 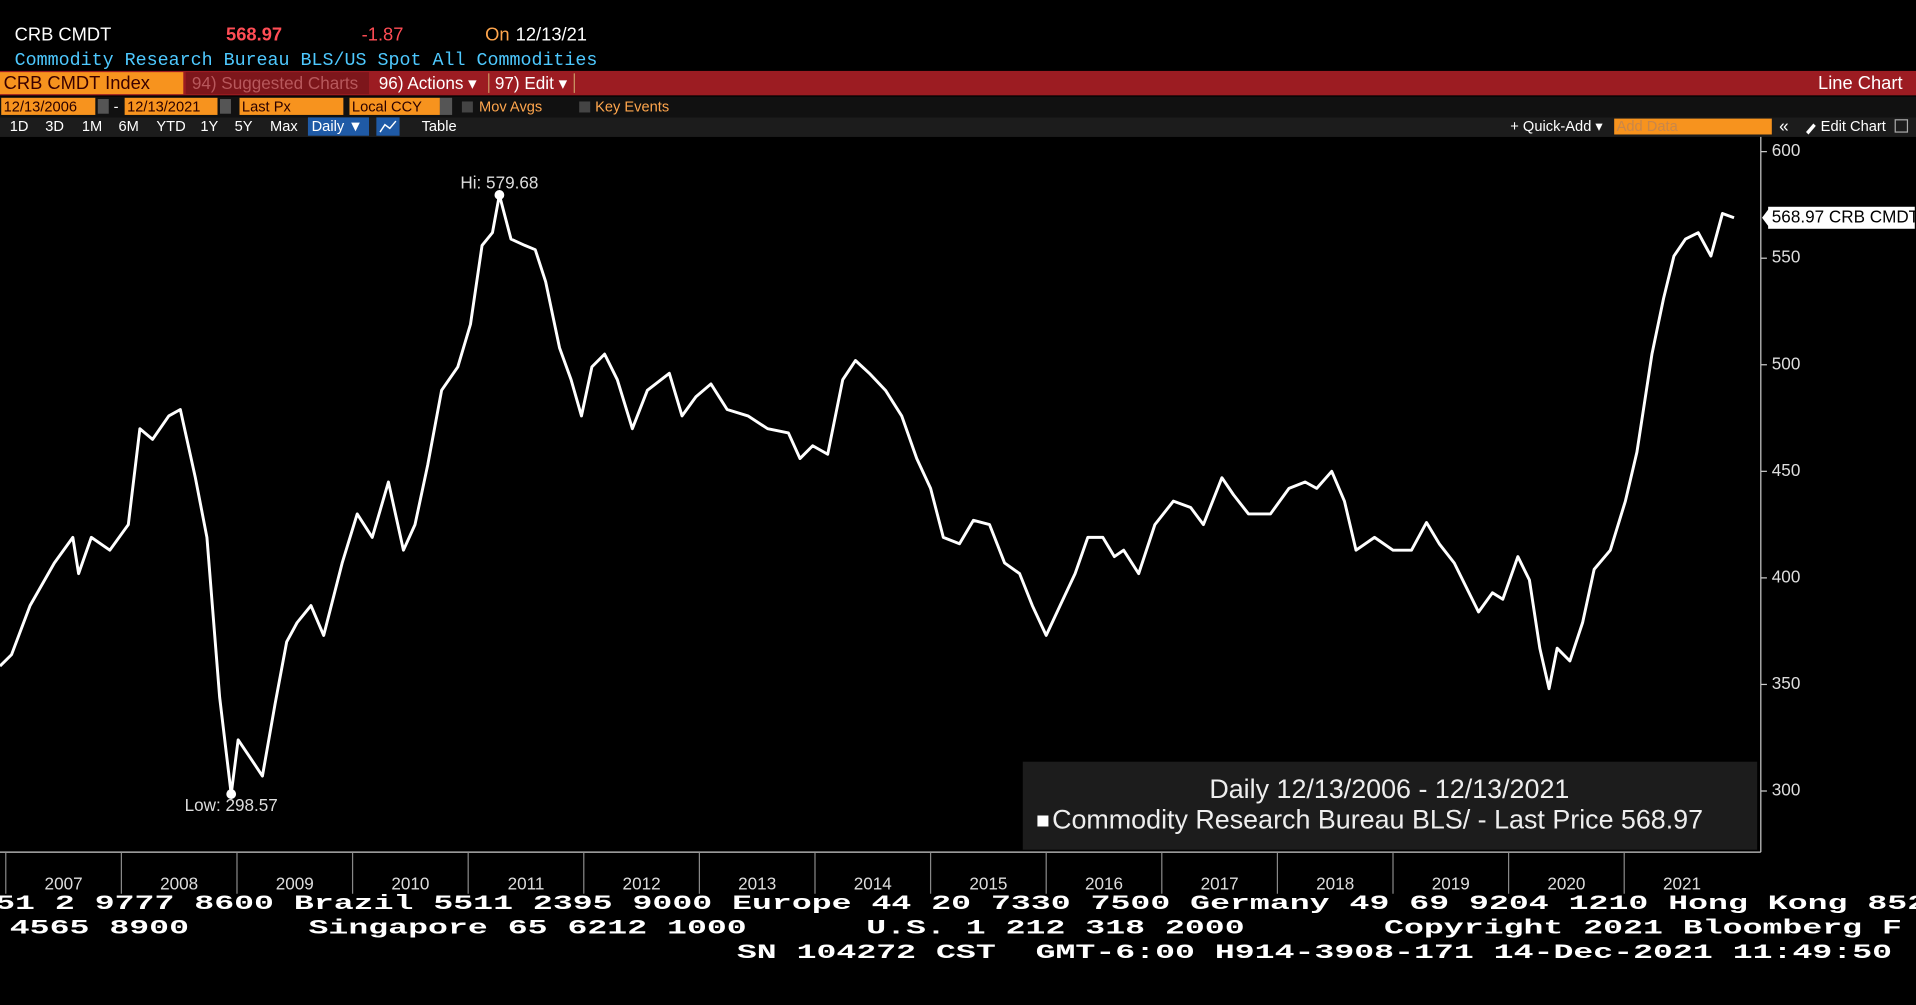 What do you see at coordinates (19, 127) in the screenshot?
I see `period-button: 1D` at bounding box center [19, 127].